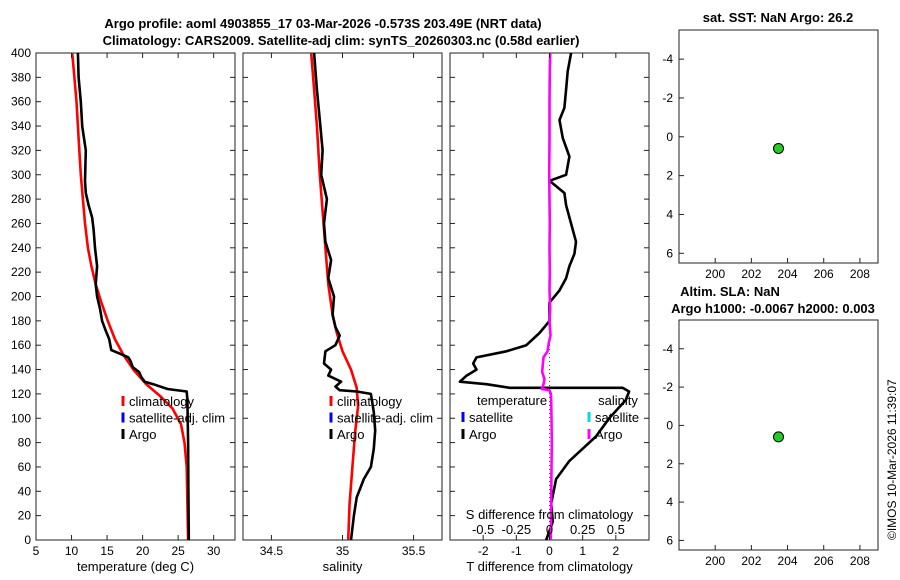 The height and width of the screenshot is (580, 900). I want to click on sla-ytick-label: 4, so click(669, 502).